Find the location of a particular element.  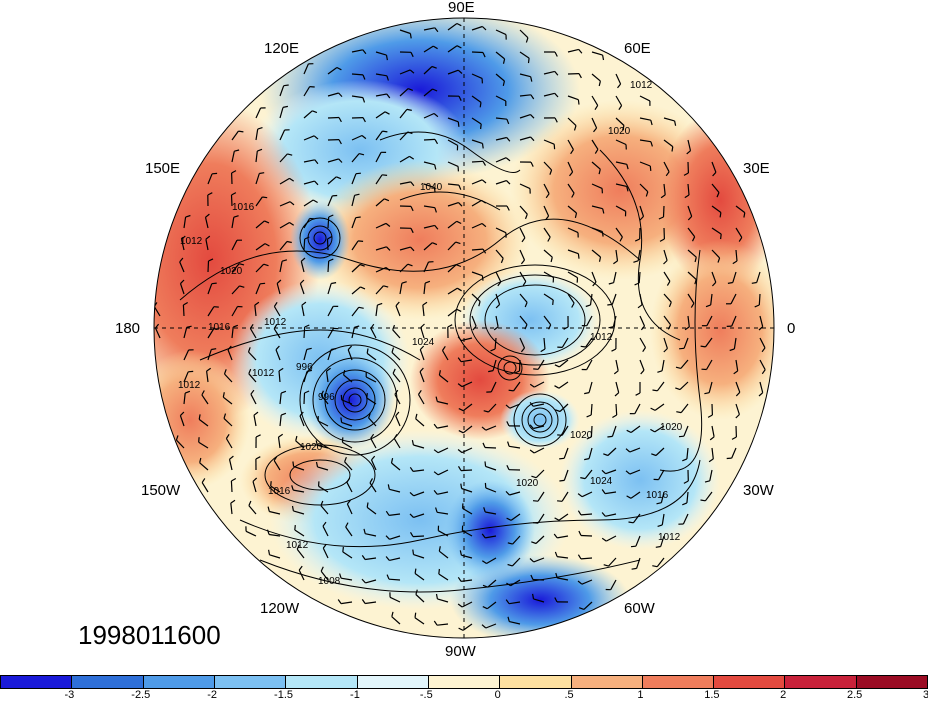

colorbar-box is located at coordinates (607, 682).